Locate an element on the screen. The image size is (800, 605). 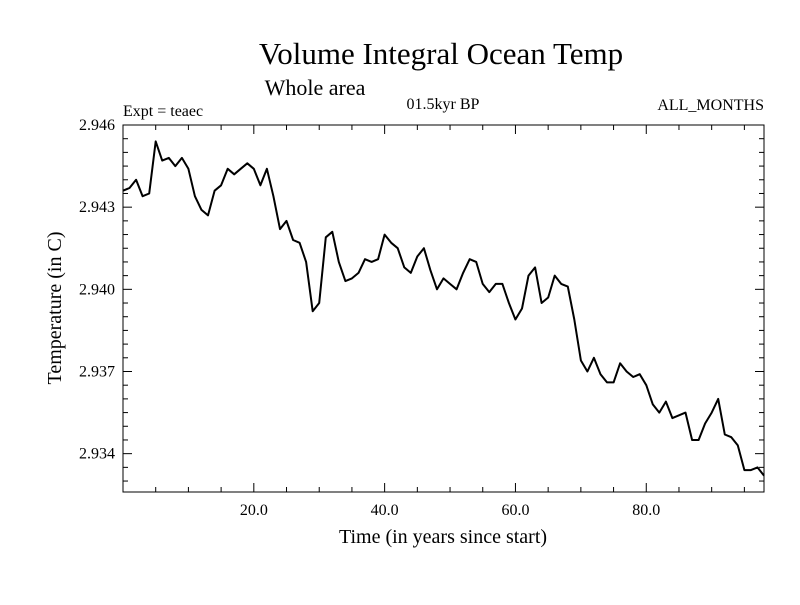
y-tick-label: 2.946 is located at coordinates (97, 125).